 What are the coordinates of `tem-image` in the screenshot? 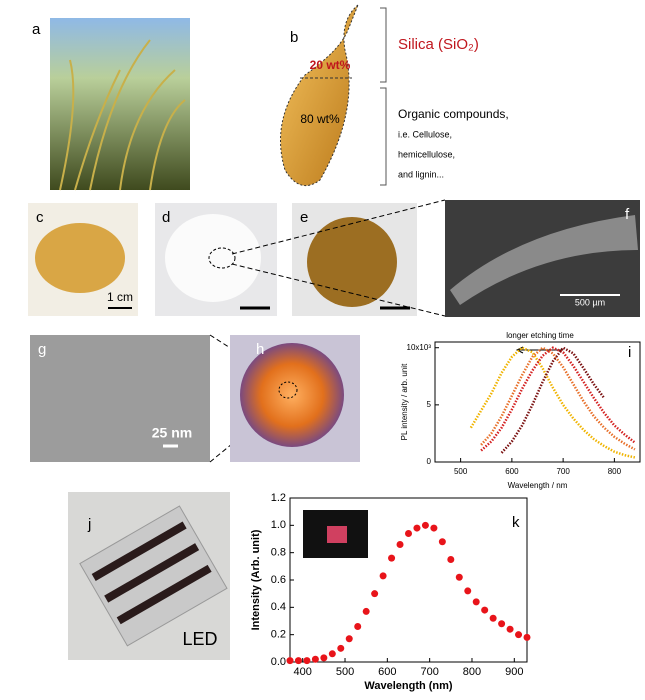 It's located at (120, 398).